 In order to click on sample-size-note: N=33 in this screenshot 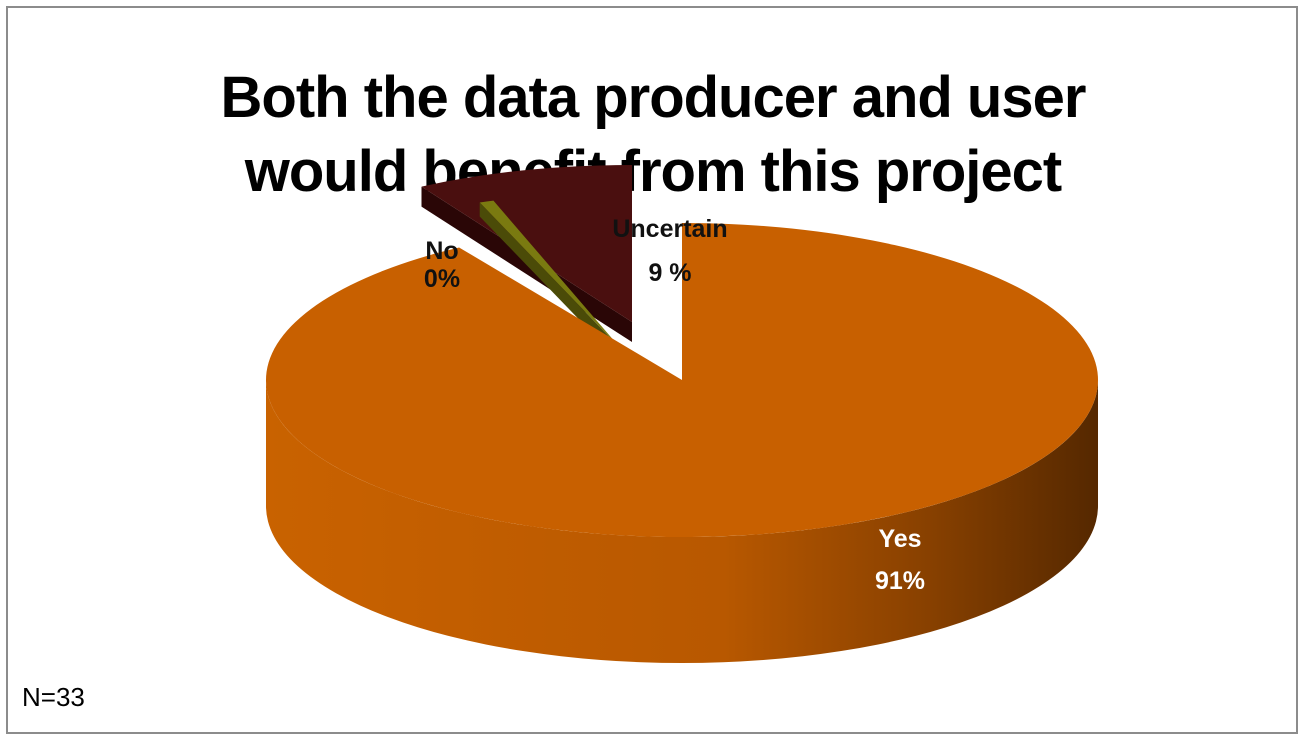, I will do `click(53, 697)`.